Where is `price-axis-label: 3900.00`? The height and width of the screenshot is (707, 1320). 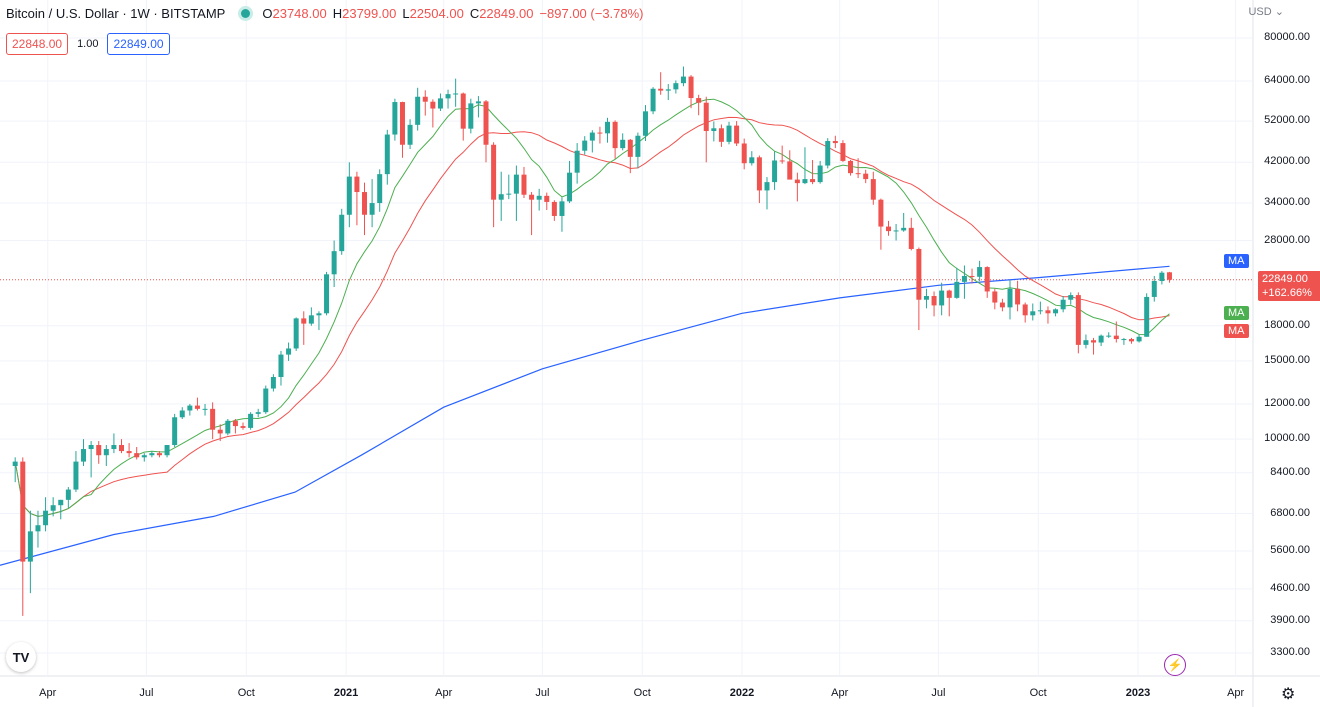
price-axis-label: 3900.00 is located at coordinates (1290, 619).